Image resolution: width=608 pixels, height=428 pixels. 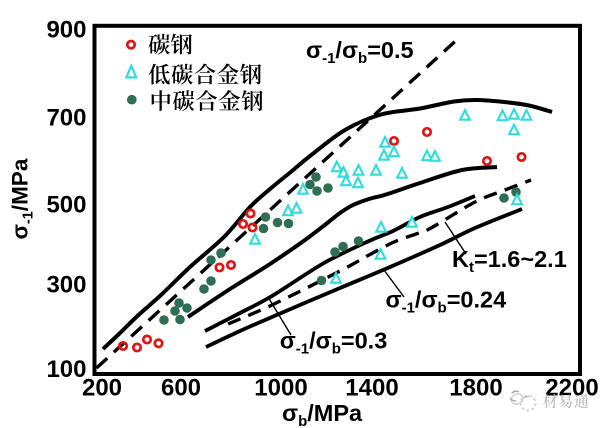 I want to click on svg-text: 100, so click(x=66, y=369).